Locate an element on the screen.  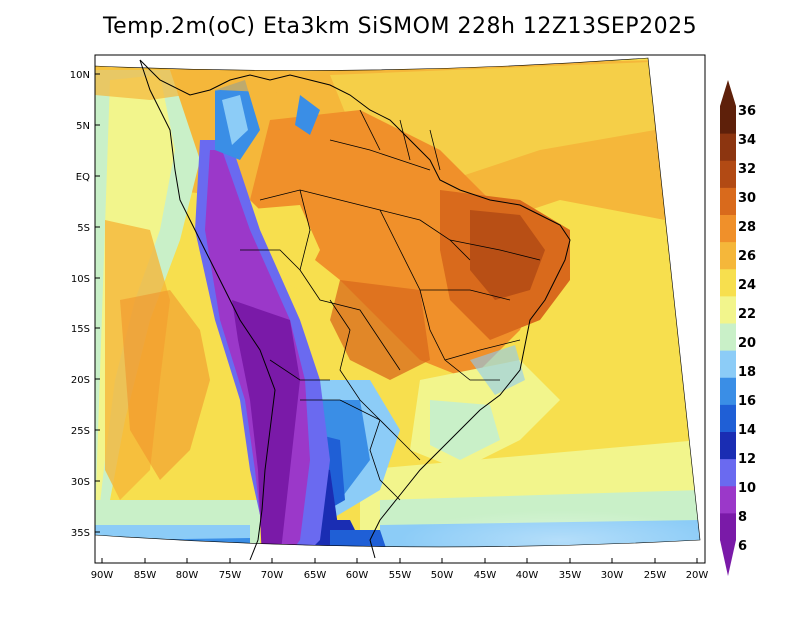
colorbar-label: 16 is located at coordinates (747, 401).